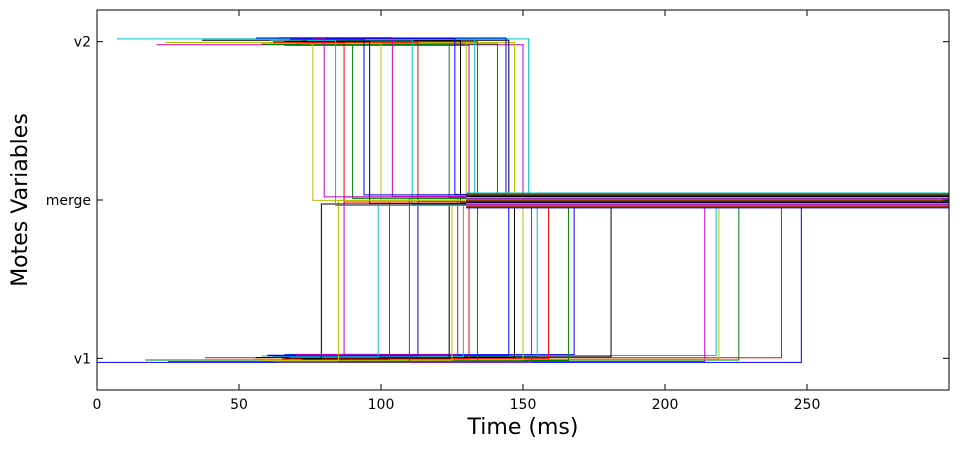 The height and width of the screenshot is (450, 959). Describe the element at coordinates (381, 405) in the screenshot. I see `x-tick-label-2: 100` at that location.